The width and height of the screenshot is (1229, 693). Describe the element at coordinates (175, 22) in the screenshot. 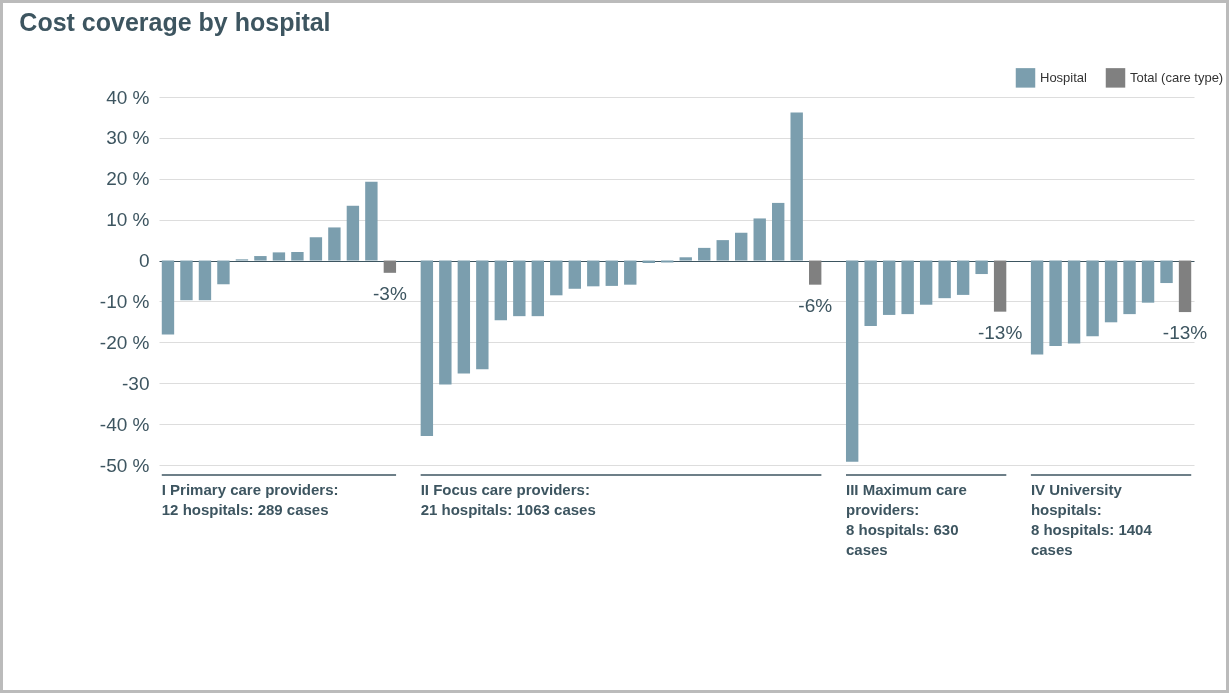

I see `chart-title: Cost coverage by hospital` at that location.